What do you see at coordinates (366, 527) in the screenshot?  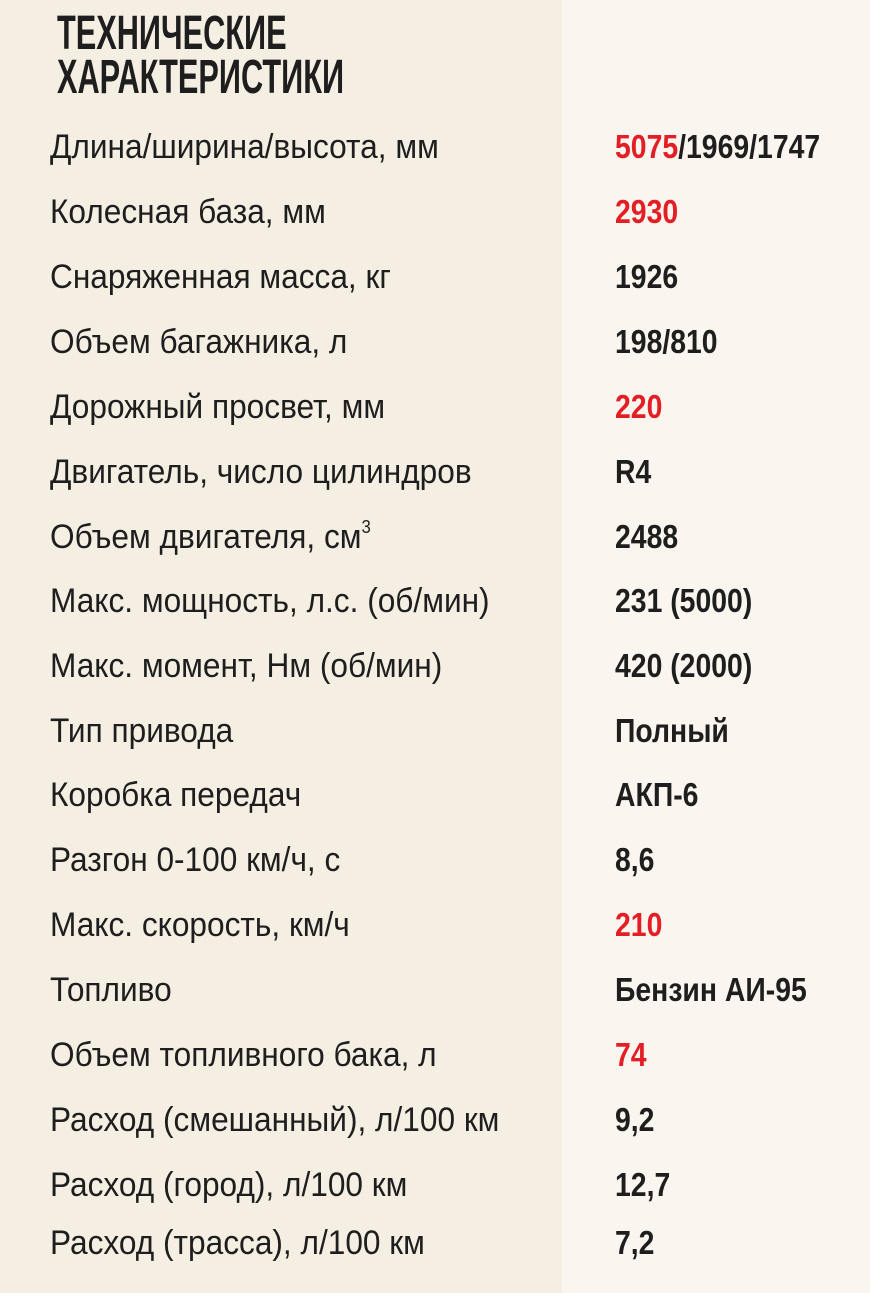 I see `superscript: 3` at bounding box center [366, 527].